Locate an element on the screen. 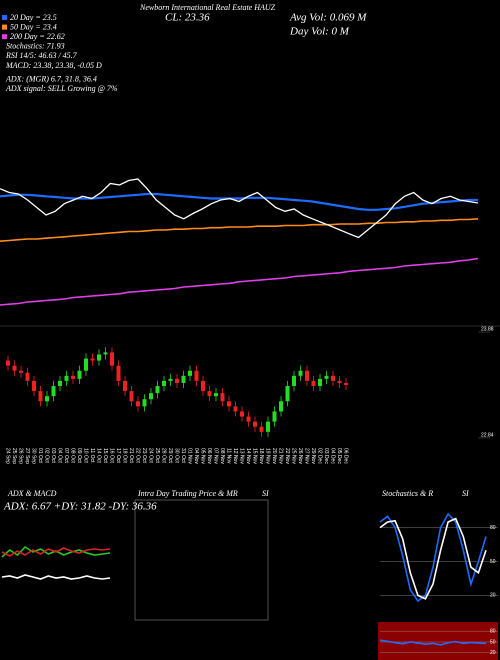 The image size is (500, 660). x-tick-label: 22 Oct is located at coordinates (138, 455).